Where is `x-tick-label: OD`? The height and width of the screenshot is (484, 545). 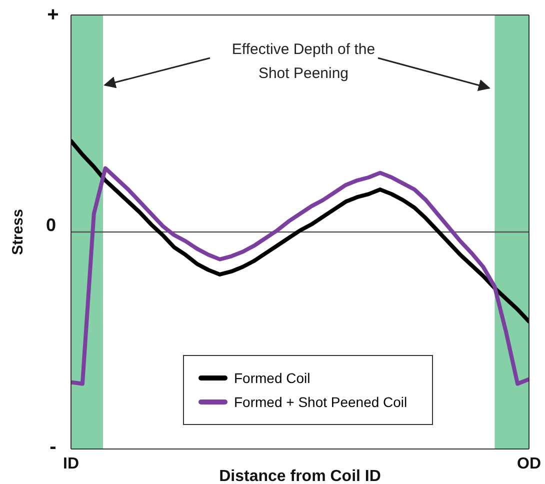 x-tick-label: OD is located at coordinates (529, 463).